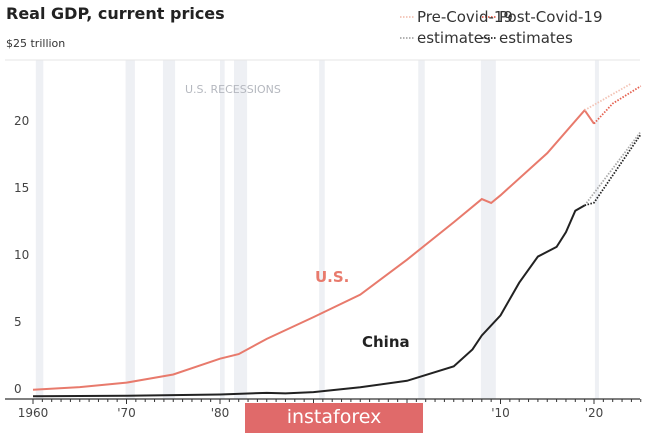 Image resolution: width=665 pixels, height=433 pixels. Describe the element at coordinates (33, 413) in the screenshot. I see `x-tick-label: 1960` at that location.